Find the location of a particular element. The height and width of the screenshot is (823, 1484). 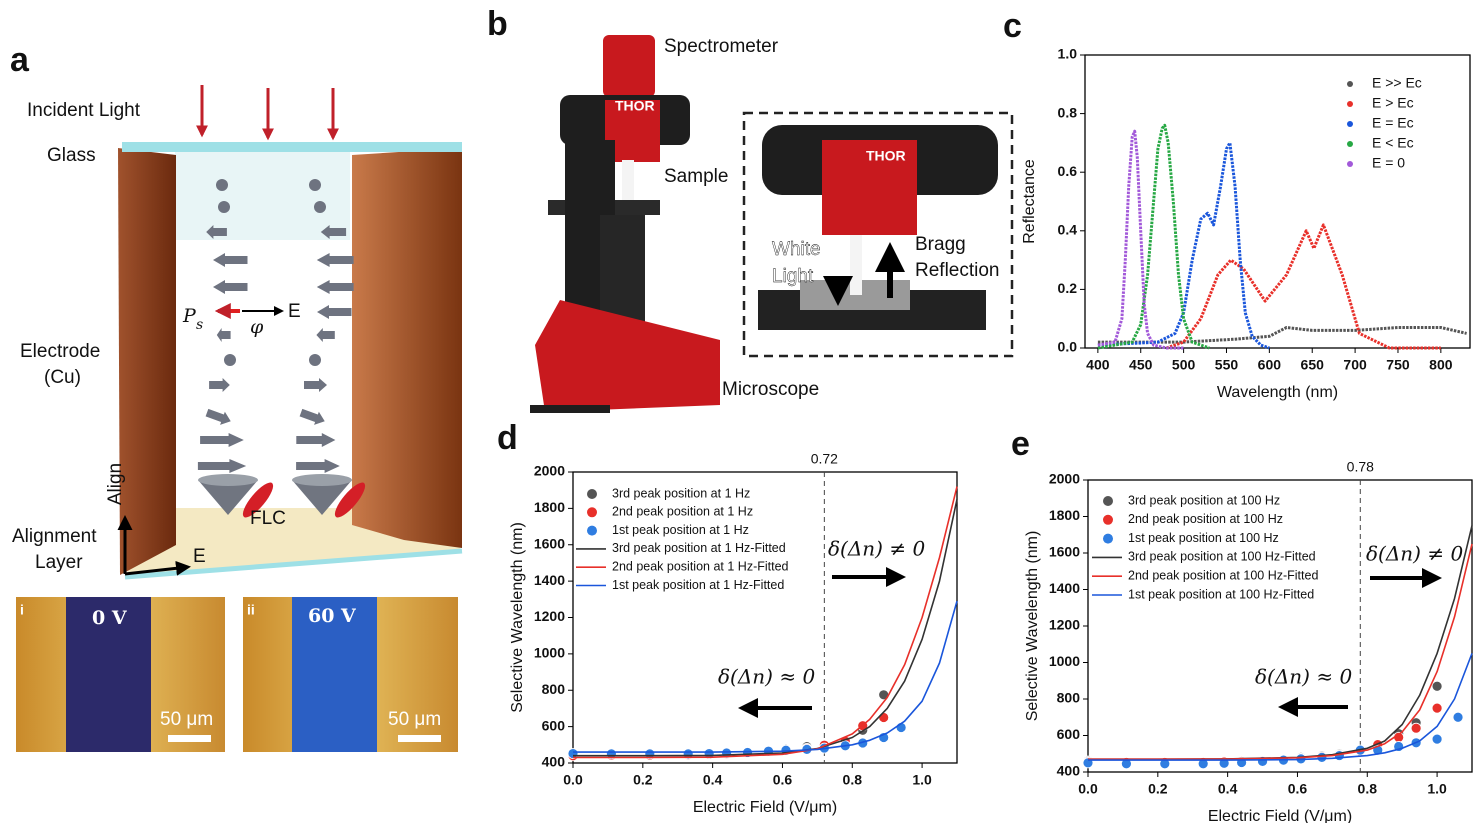

label: 60 V is located at coordinates (332, 616).